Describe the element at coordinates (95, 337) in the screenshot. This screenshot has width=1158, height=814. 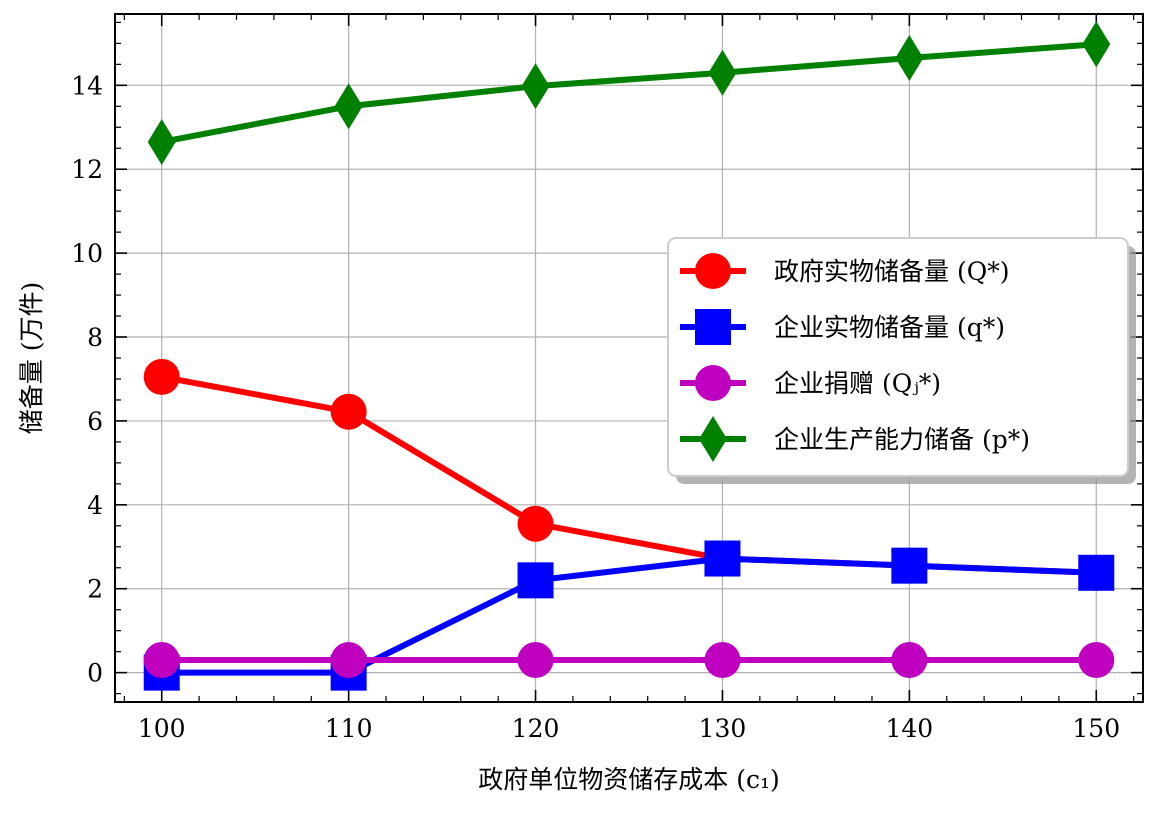
I see `y-tick-label: 8` at that location.